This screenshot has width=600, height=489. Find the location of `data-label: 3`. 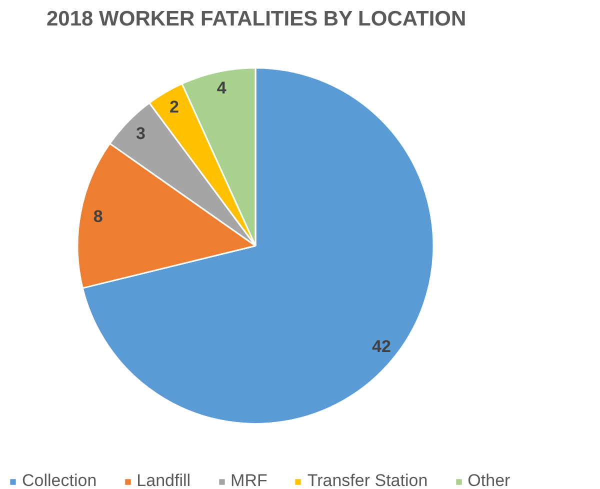

data-label: 3 is located at coordinates (141, 133).